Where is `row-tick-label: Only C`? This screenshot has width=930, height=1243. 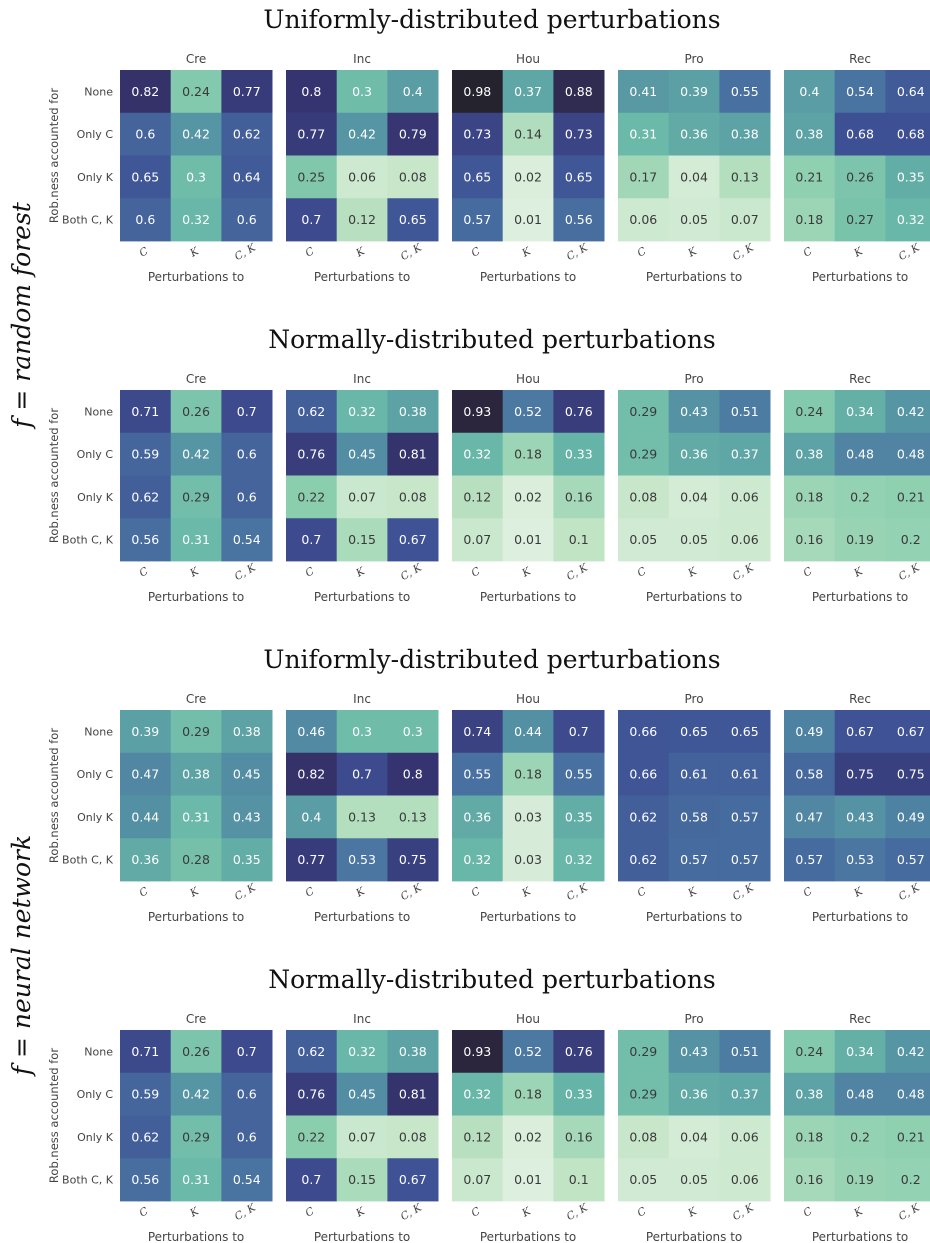 row-tick-label: Only C is located at coordinates (95, 774).